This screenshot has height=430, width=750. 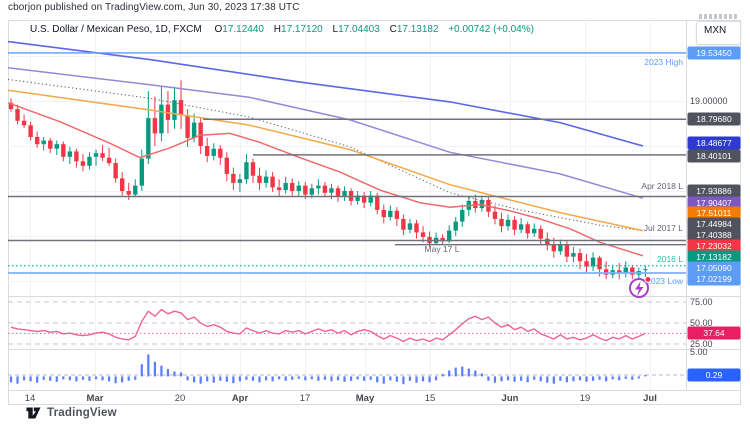 What do you see at coordinates (701, 302) in the screenshot?
I see `price-tick: 75.00` at bounding box center [701, 302].